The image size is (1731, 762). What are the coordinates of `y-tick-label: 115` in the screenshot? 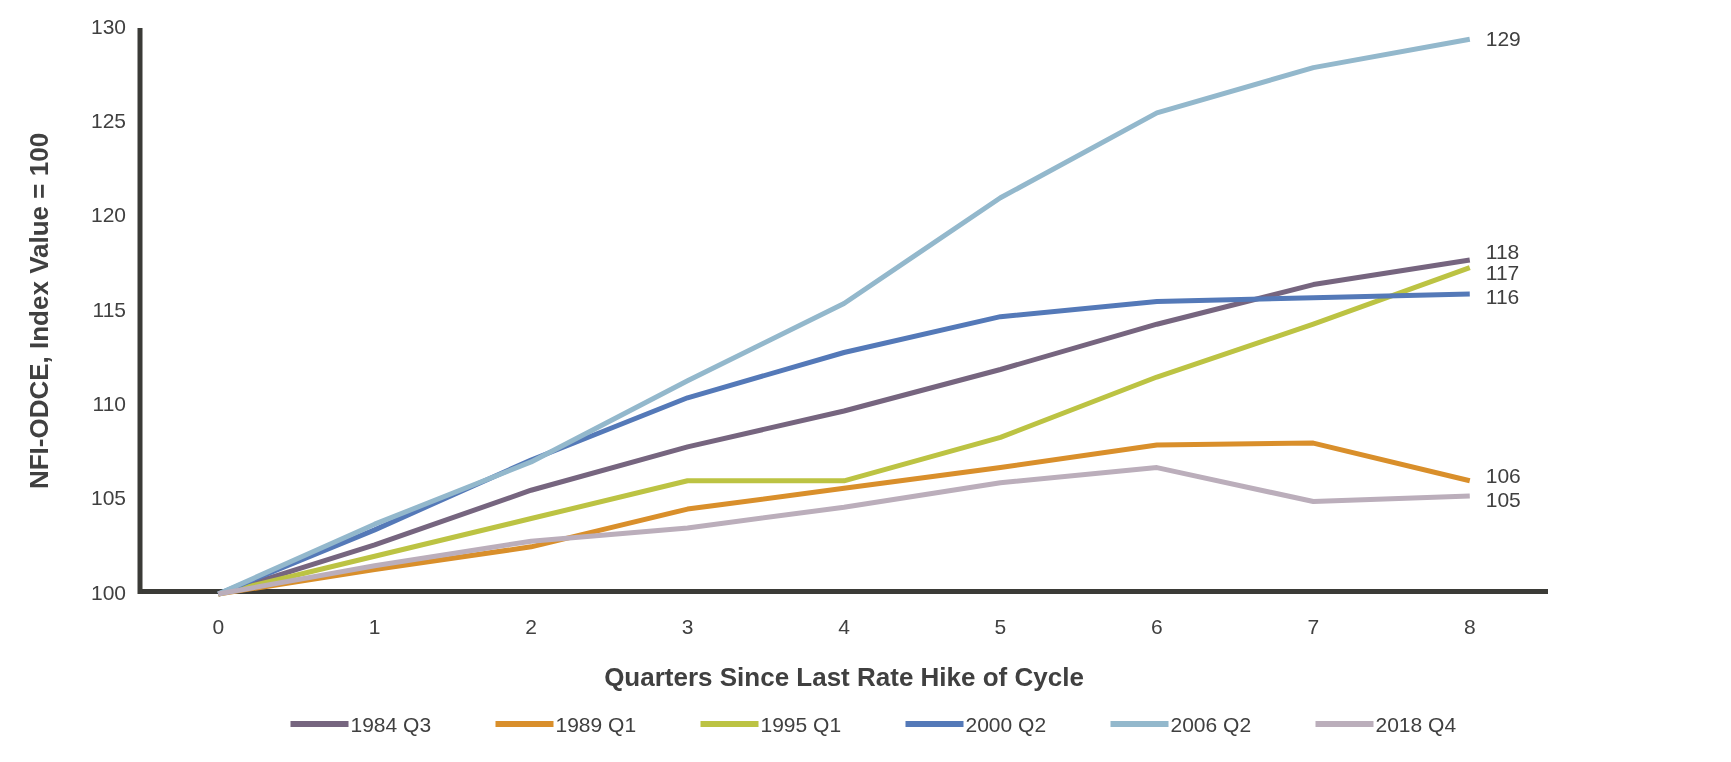 It's located at (109, 309).